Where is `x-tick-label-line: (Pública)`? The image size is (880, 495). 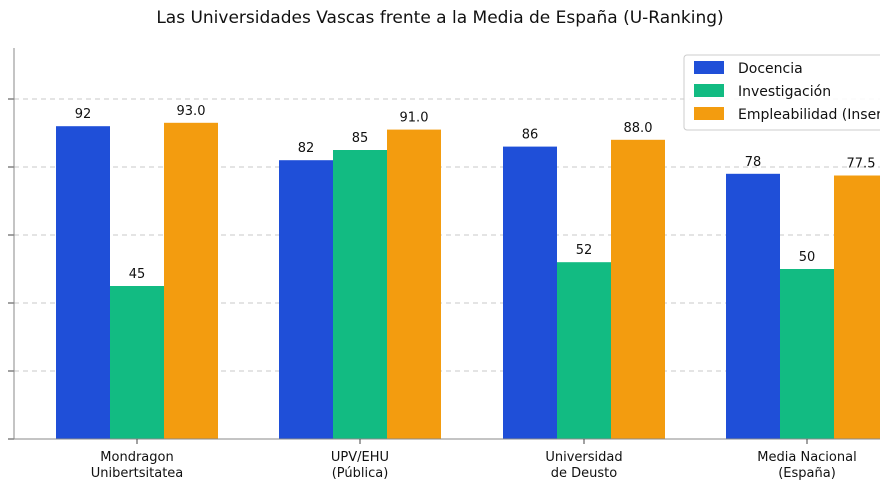
x-tick-label-line: (Pública) is located at coordinates (360, 473).